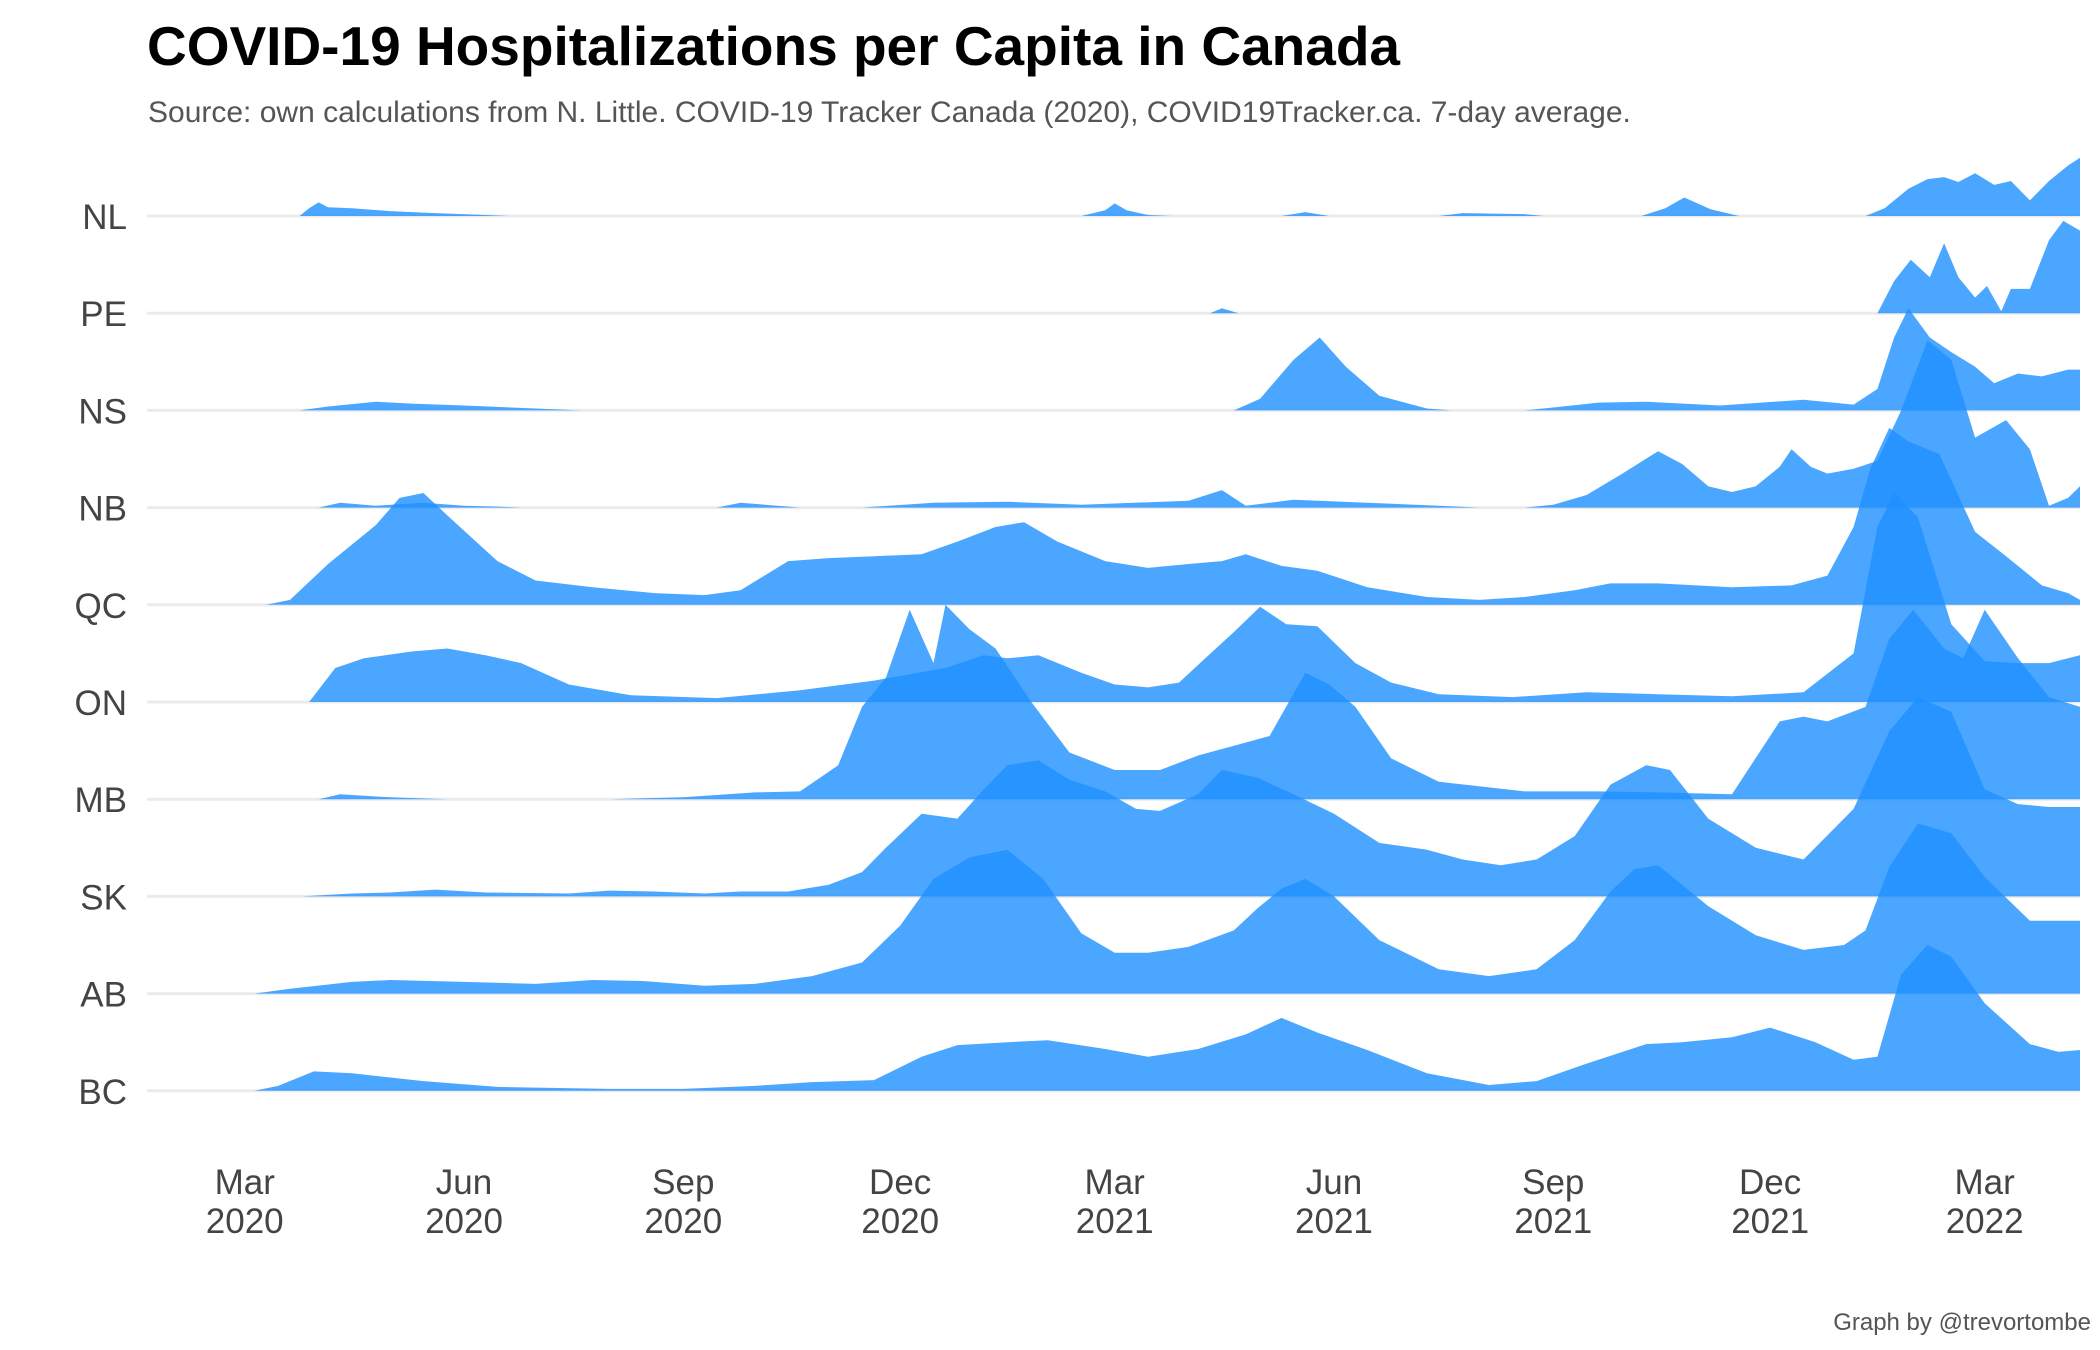 This screenshot has height=1350, width=2100. Describe the element at coordinates (101, 800) in the screenshot. I see `y-label-mb: MB` at that location.